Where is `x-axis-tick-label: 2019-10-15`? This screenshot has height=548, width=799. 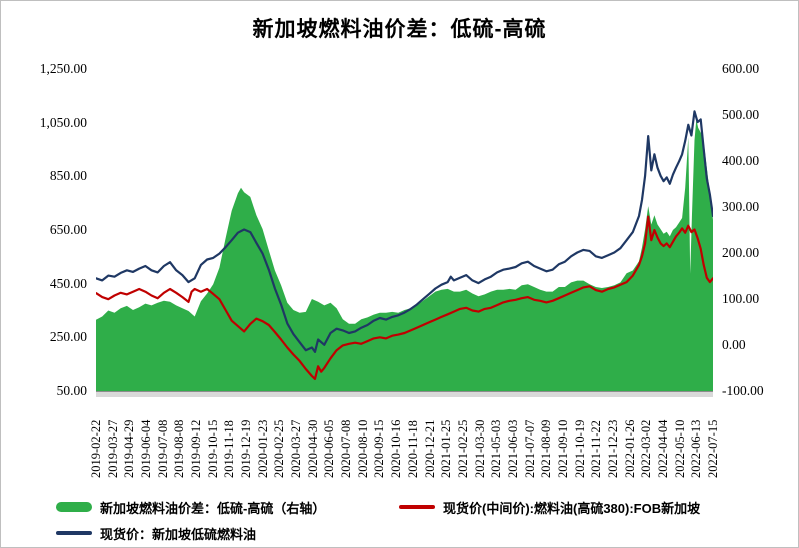
x-axis-tick-label: 2019-10-15 is located at coordinates (212, 448).